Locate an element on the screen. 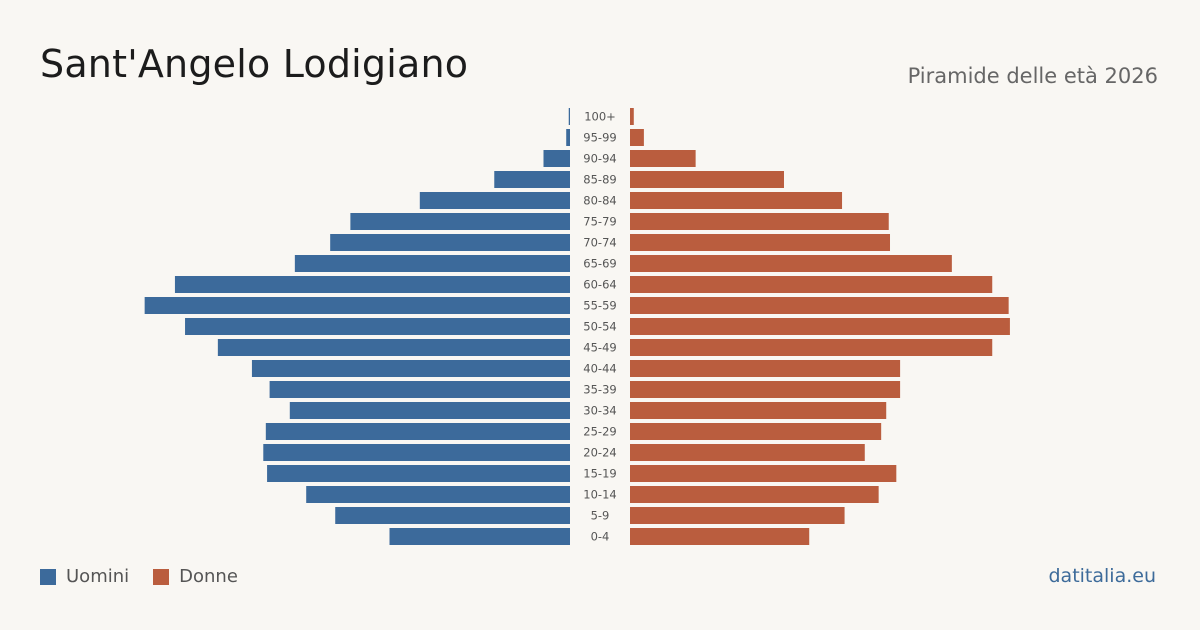 This screenshot has width=1200, height=630. age-label: 85-89 is located at coordinates (599, 180).